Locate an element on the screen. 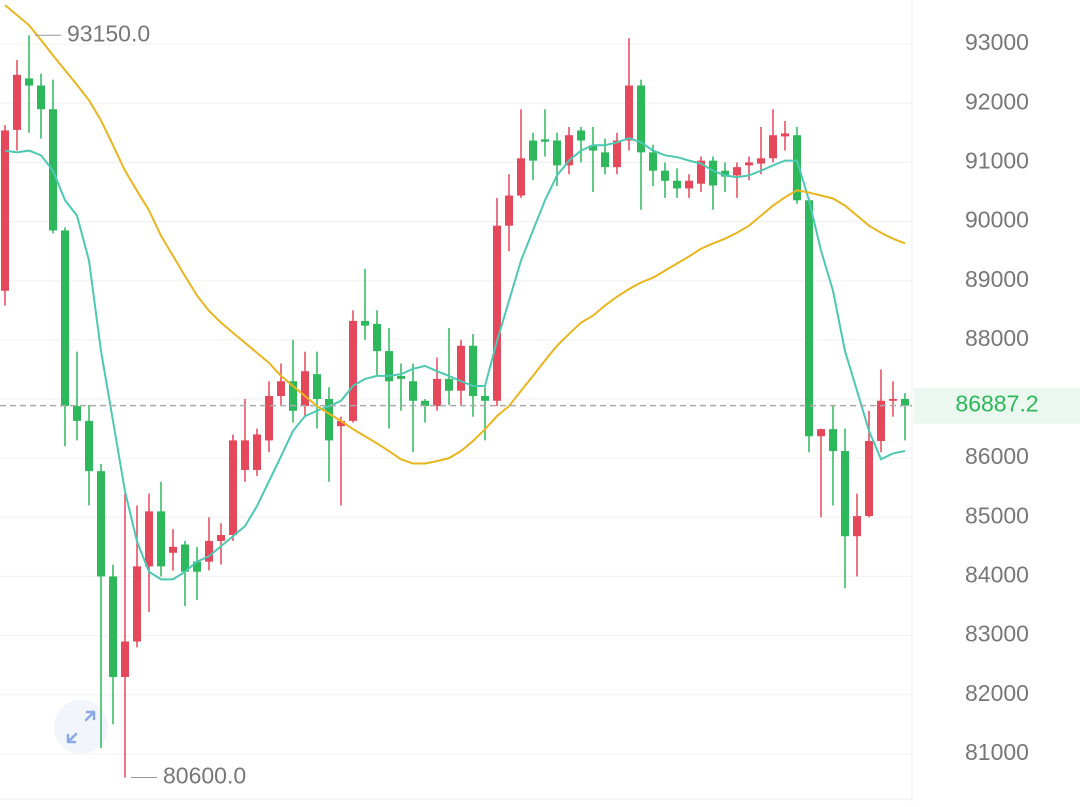 This screenshot has height=807, width=1080. y-tick-label: 83000 is located at coordinates (997, 634).